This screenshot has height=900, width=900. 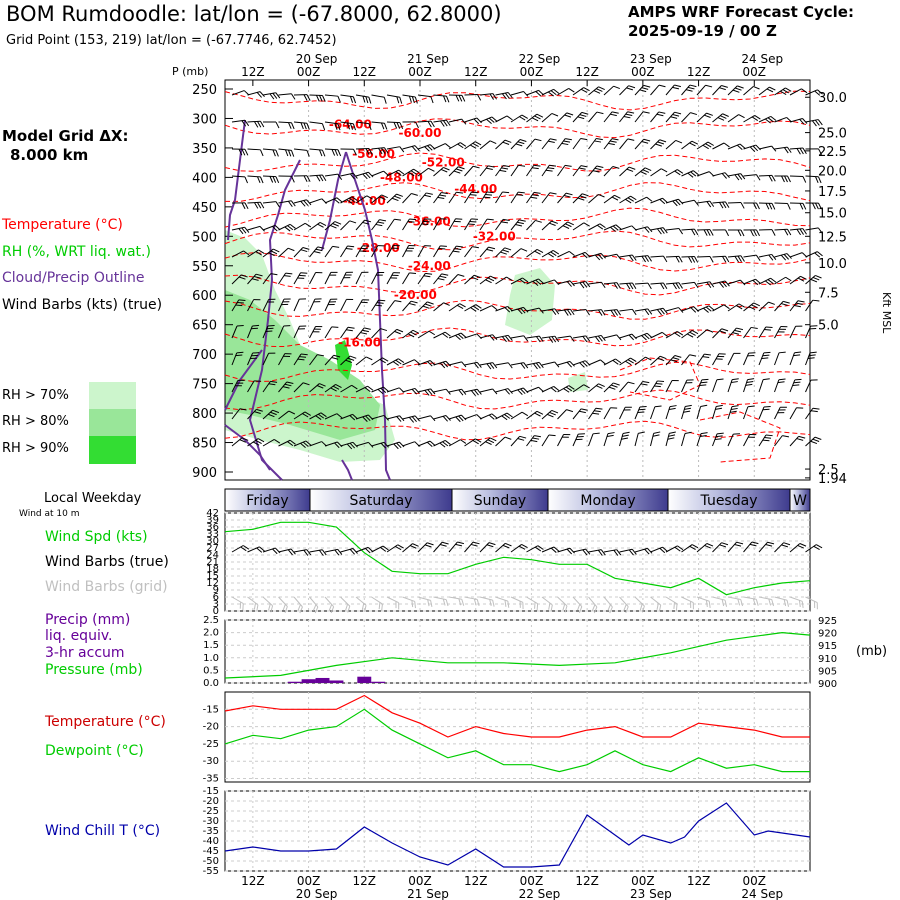 I want to click on wind-chill-panel-tick-label: -35, so click(x=211, y=831).